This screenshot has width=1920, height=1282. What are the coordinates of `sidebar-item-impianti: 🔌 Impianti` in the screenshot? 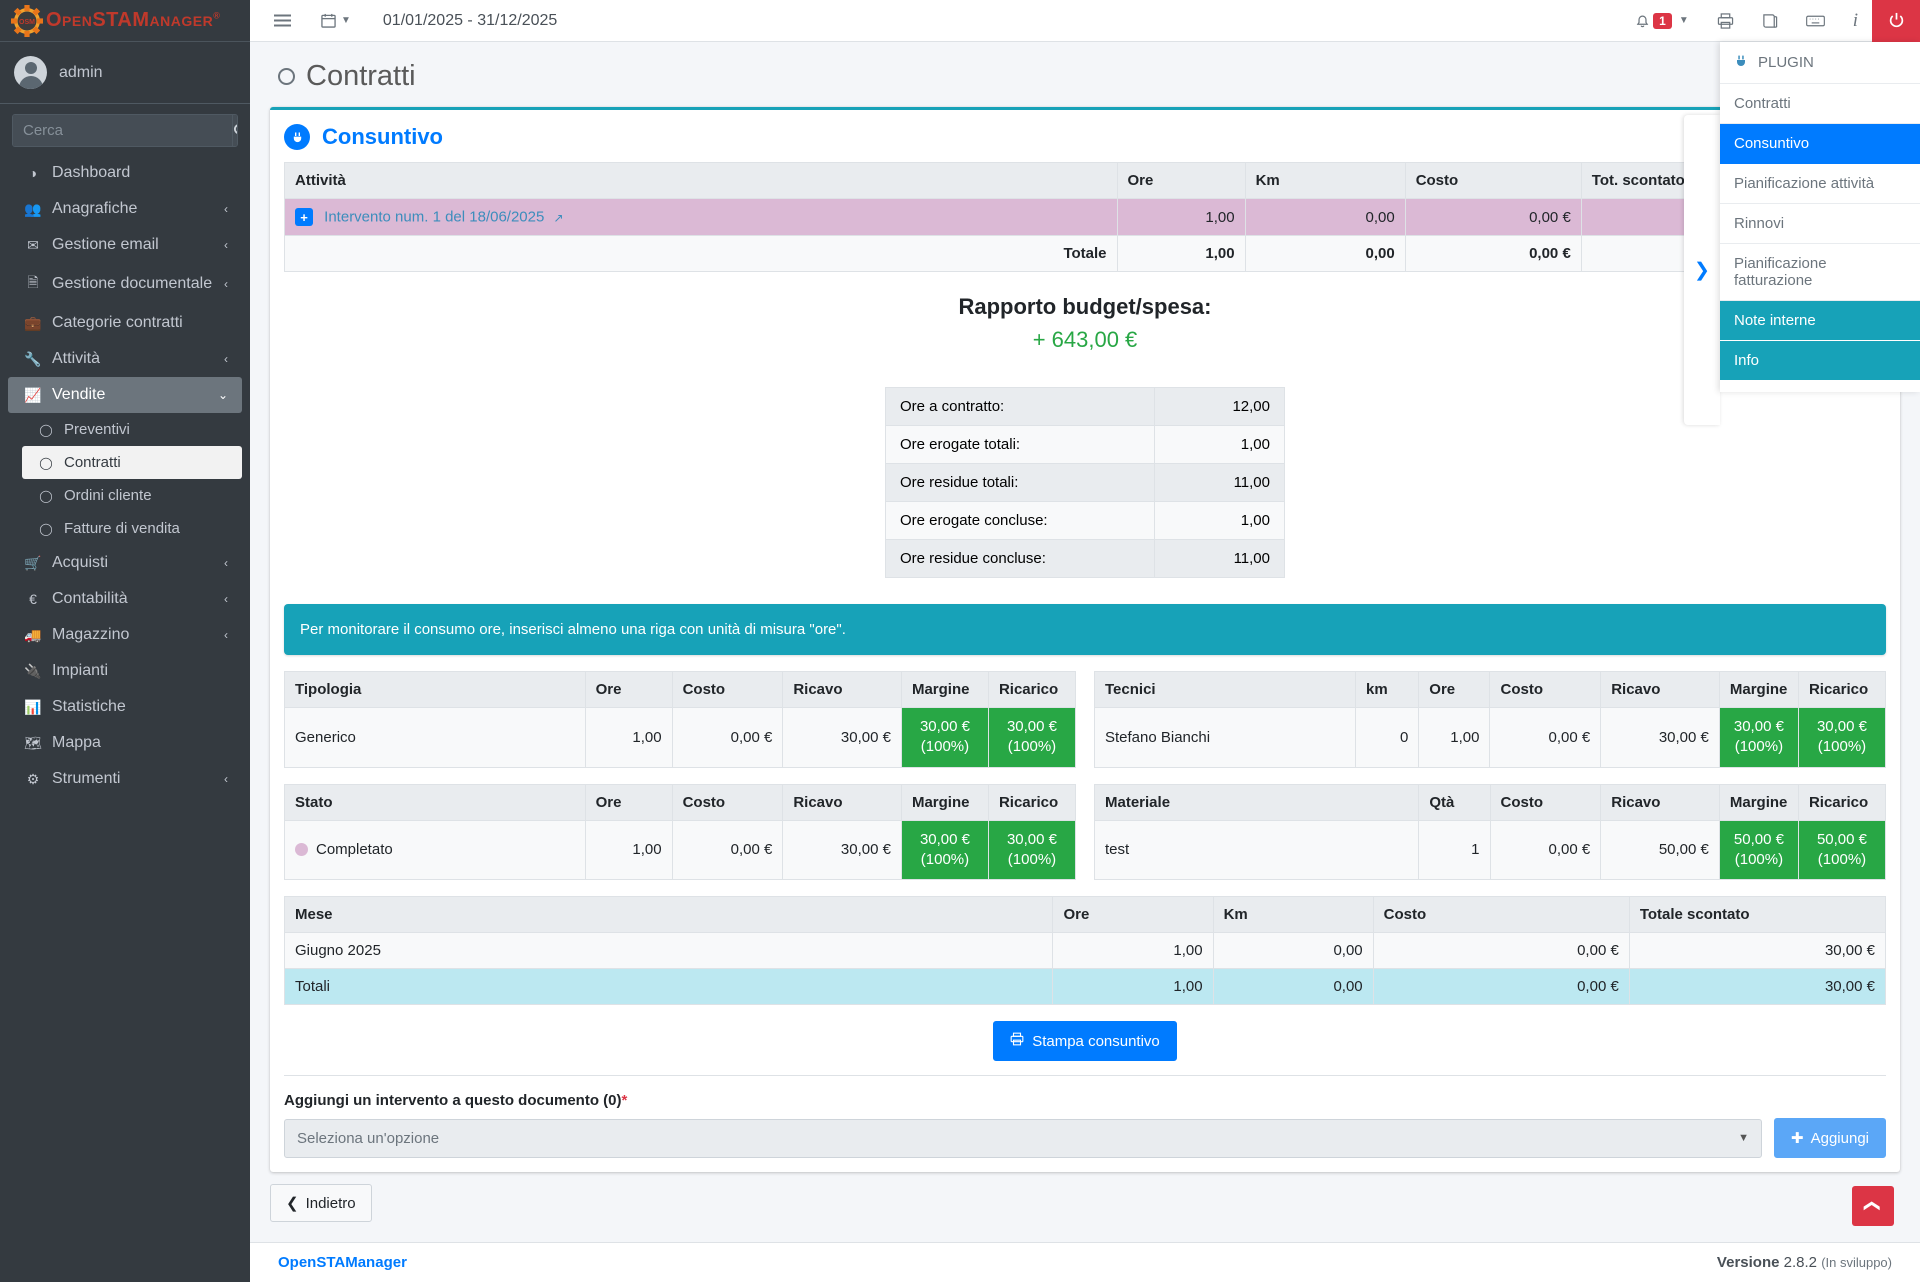 It's located at (125, 671).